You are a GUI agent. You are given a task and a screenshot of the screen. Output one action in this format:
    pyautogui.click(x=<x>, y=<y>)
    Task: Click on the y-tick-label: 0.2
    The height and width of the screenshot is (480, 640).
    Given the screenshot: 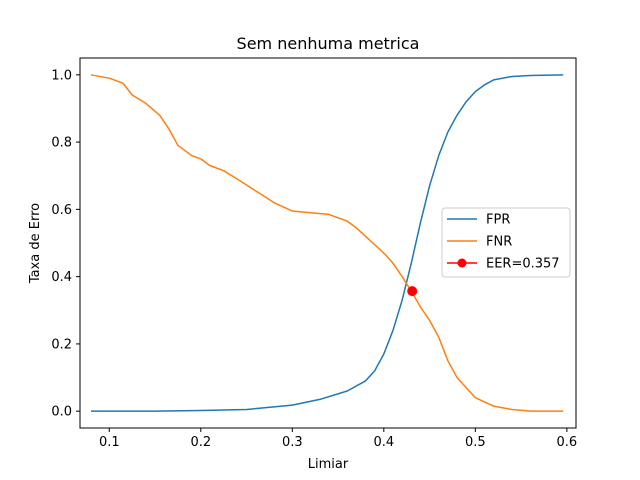 What is the action you would take?
    pyautogui.click(x=61, y=344)
    